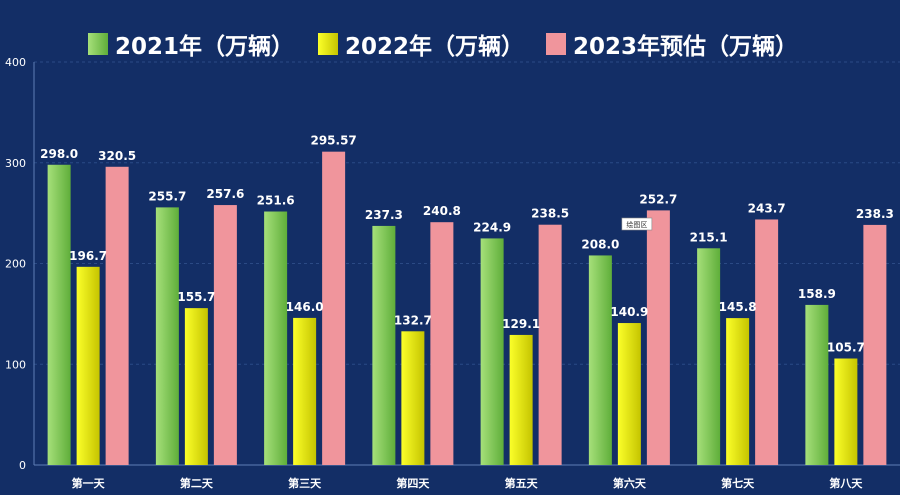 This screenshot has width=900, height=495. Describe the element at coordinates (225, 194) in the screenshot. I see `data-label: 257.6` at that location.